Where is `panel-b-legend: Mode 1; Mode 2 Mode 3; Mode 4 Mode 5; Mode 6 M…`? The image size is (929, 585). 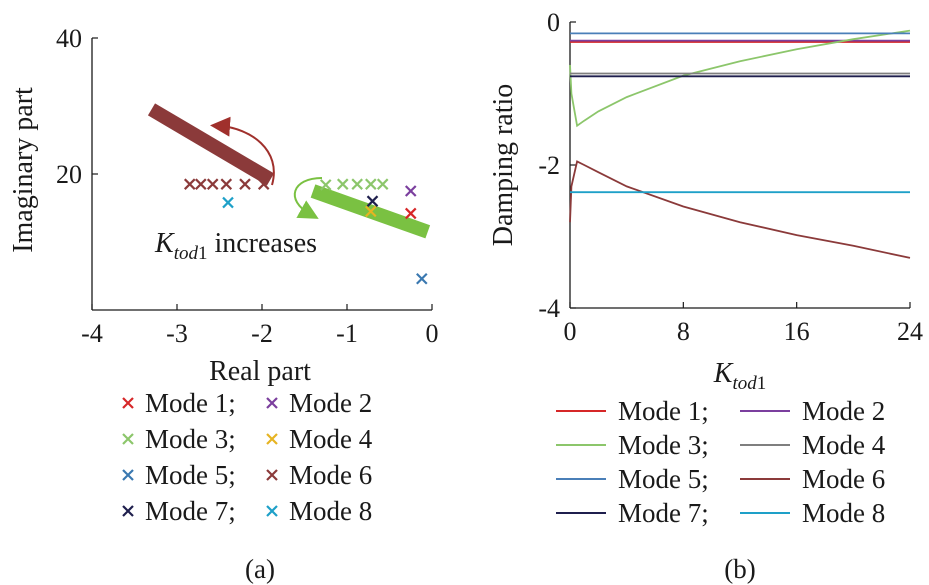
panel-b-legend: Mode 1; Mode 2 Mode 3; Mode 4 Mode 5; Mode 6 M… is located at coordinates (721, 462).